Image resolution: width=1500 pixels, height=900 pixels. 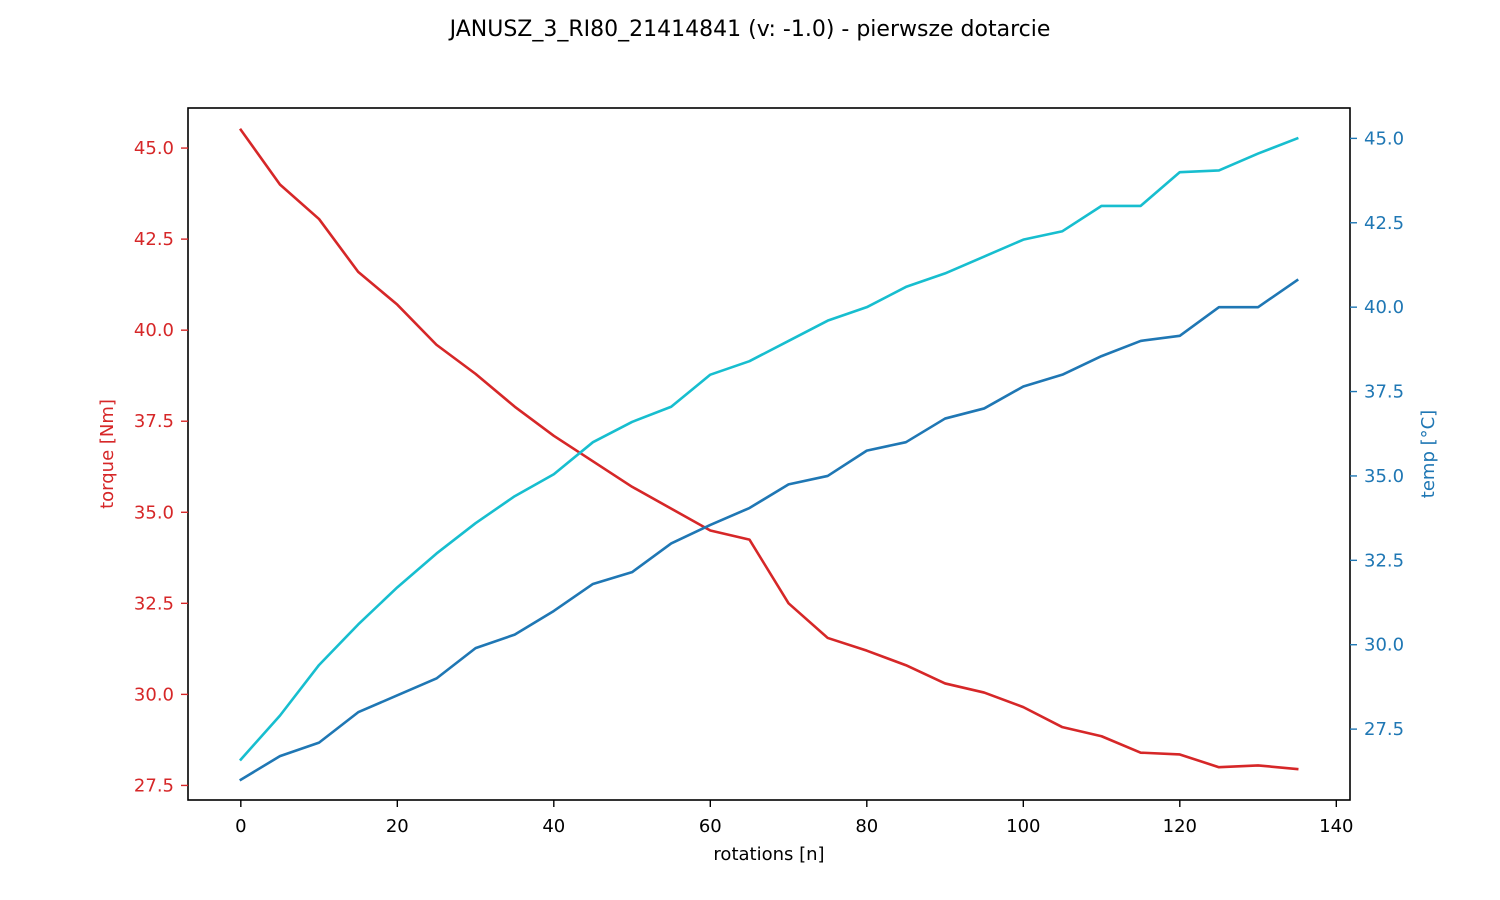 I want to click on y-axis-label-left: torque [Nm], so click(x=107, y=454).